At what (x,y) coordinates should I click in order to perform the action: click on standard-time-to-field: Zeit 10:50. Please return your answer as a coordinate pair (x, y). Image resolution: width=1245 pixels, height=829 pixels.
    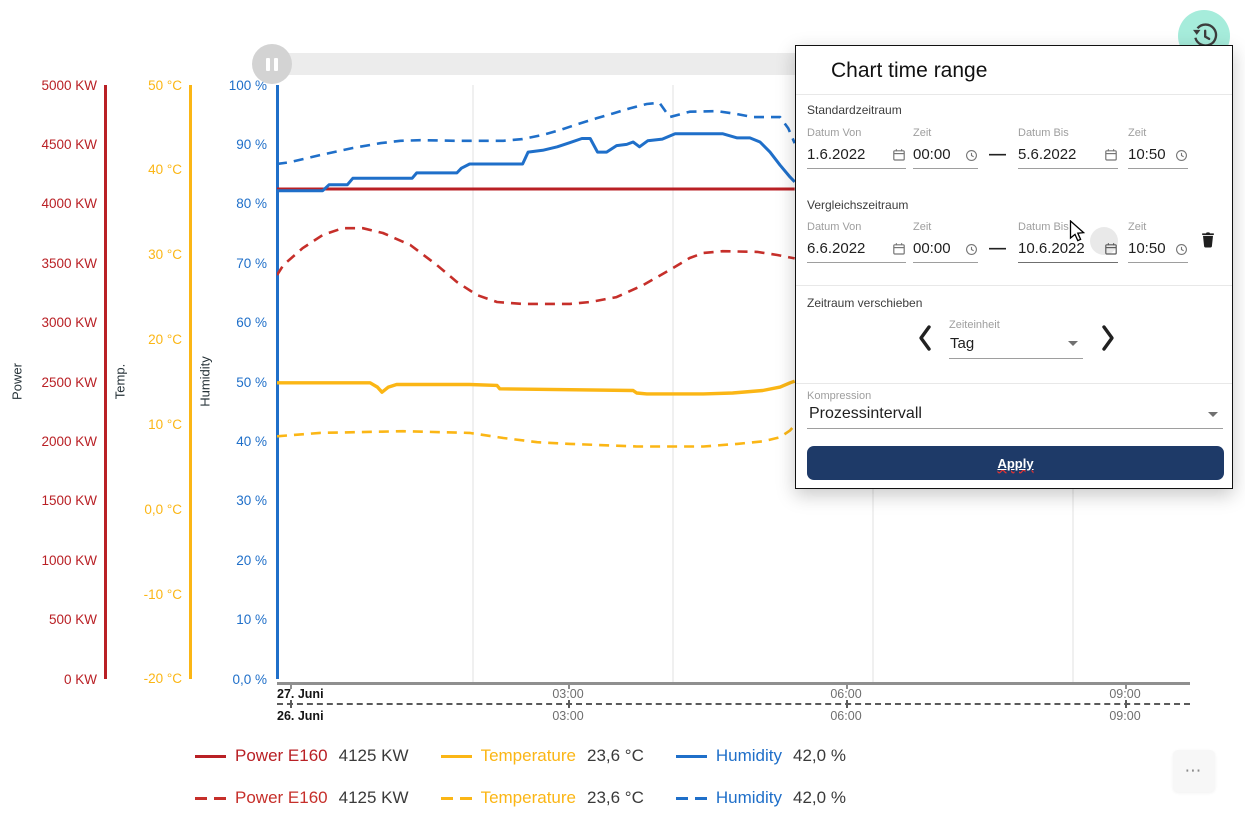
    Looking at the image, I should click on (1158, 148).